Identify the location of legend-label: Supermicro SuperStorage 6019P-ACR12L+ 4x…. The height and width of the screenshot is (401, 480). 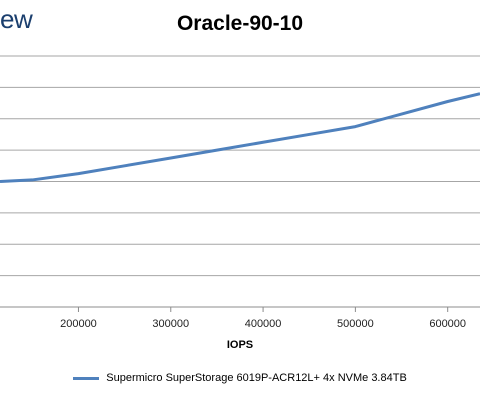
(256, 378).